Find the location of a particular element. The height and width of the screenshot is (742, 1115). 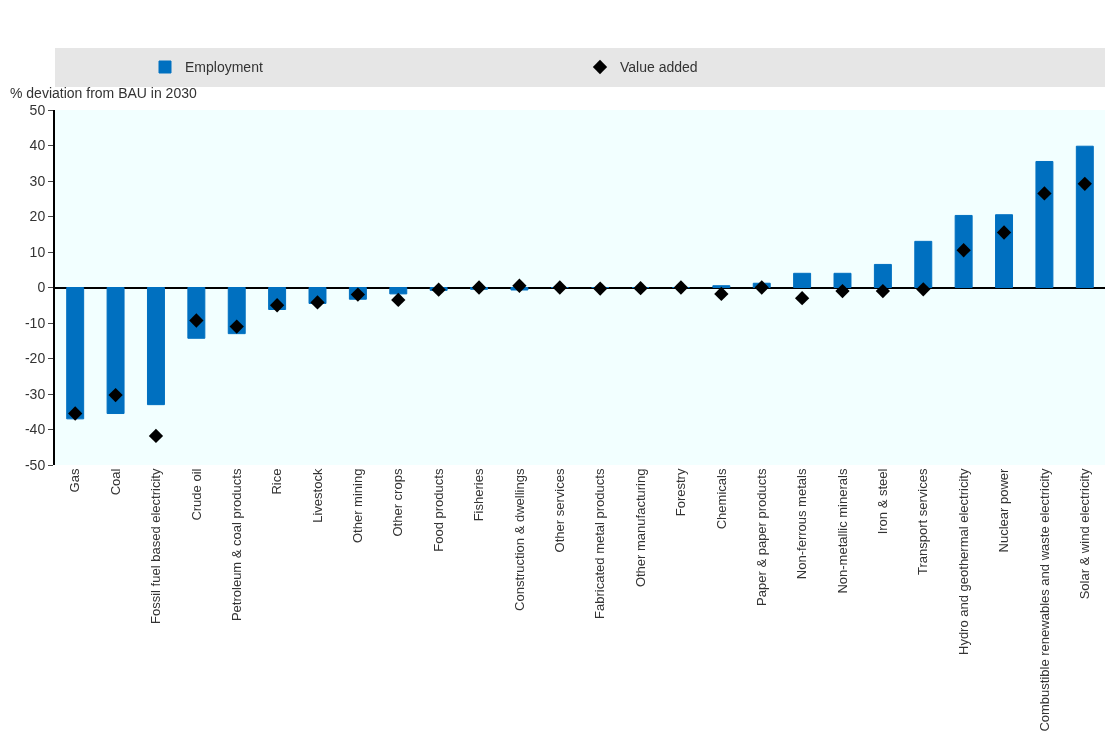

x-tick-label: Non-metallic minerals is located at coordinates (842, 531).